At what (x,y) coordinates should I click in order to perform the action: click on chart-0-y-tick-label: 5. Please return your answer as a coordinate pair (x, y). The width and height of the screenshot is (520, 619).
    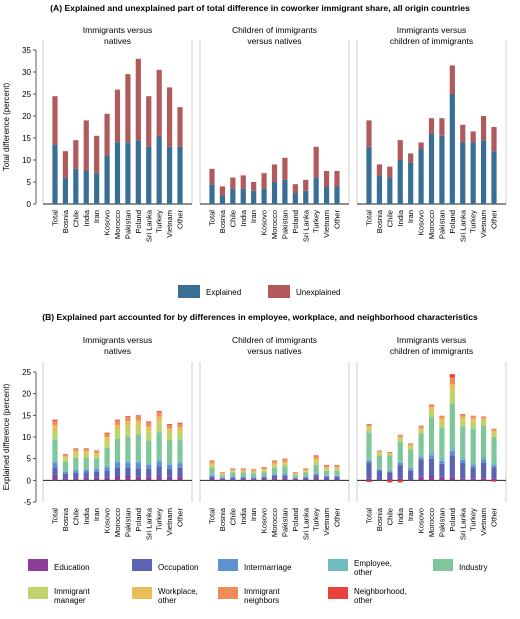
    Looking at the image, I should click on (29, 182).